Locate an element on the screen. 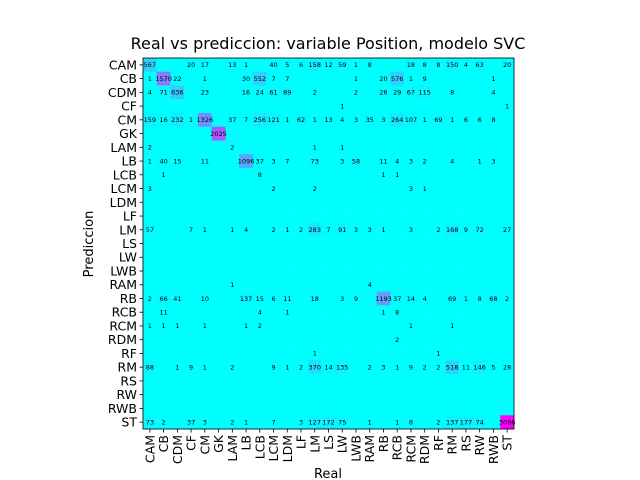  cell-value-label: 4 is located at coordinates (246, 230).